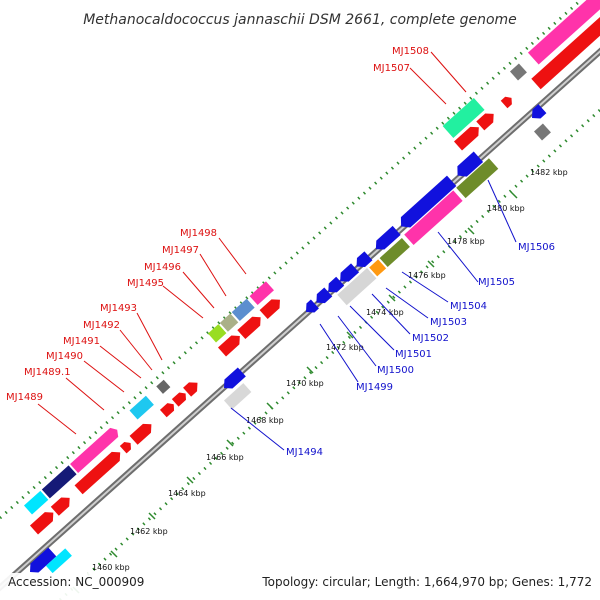 The height and width of the screenshot is (600, 600). Describe the element at coordinates (47, 372) in the screenshot. I see `gene-label-mj1489-1: MJ1489.1` at that location.